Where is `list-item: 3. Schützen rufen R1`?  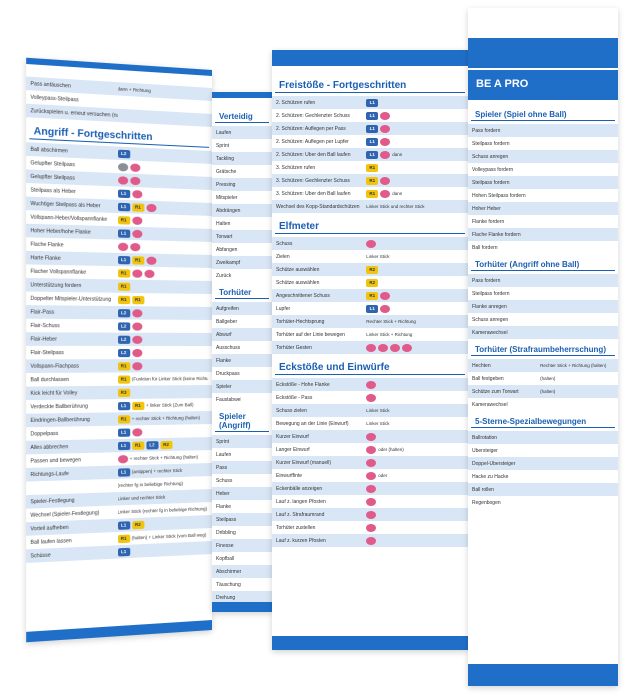 list-item: 3. Schützen rufen R1 is located at coordinates (370, 167).